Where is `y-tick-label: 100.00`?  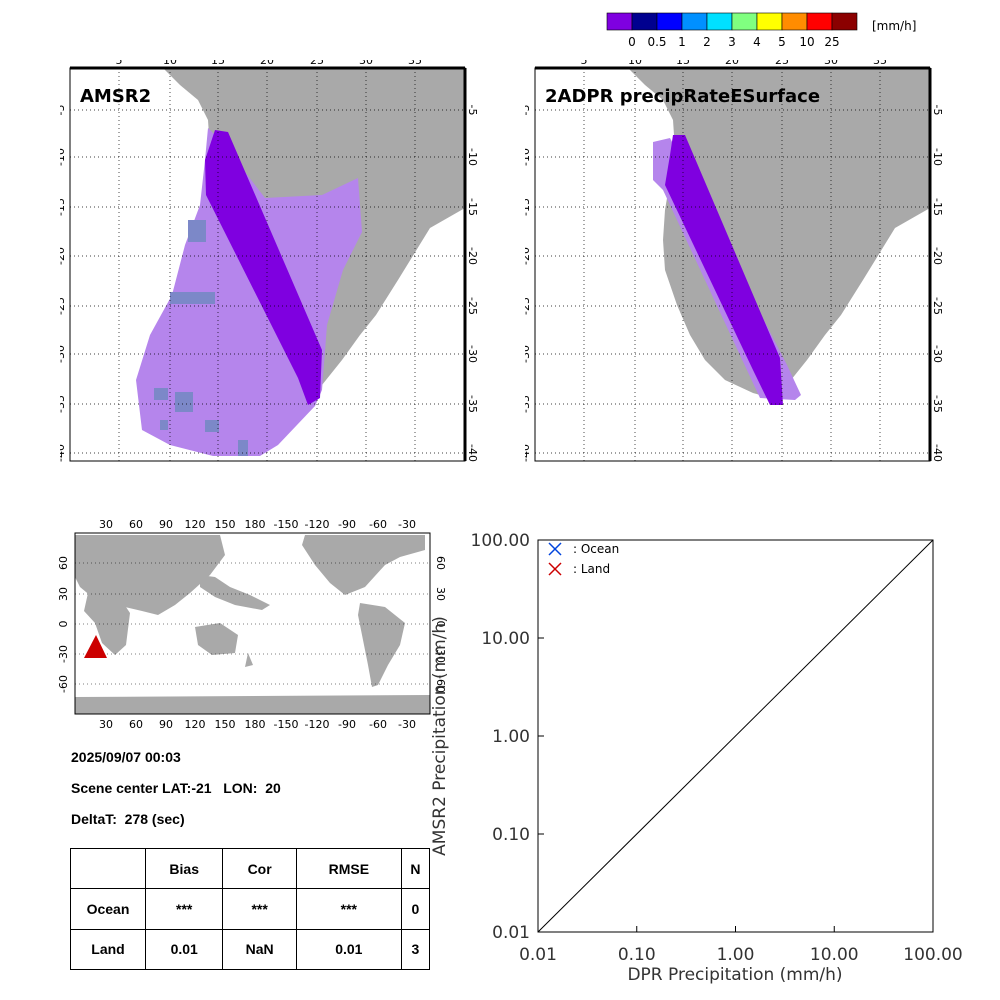
y-tick-label: 100.00 is located at coordinates (500, 541).